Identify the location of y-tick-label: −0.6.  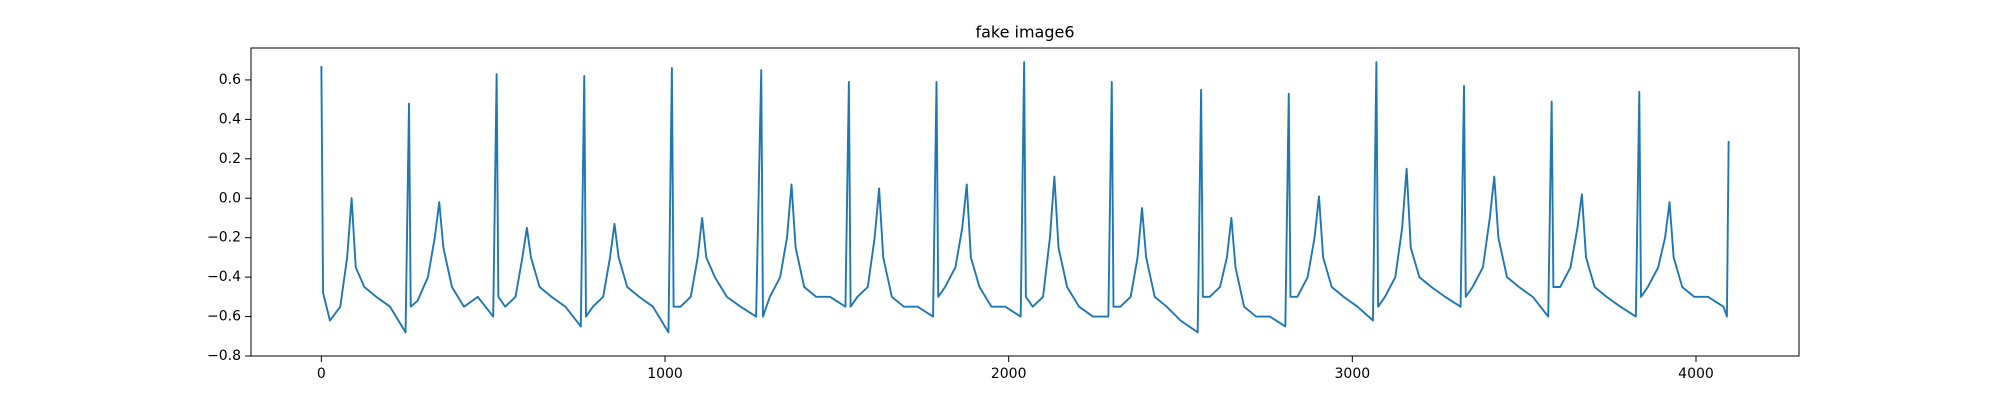
(224, 317).